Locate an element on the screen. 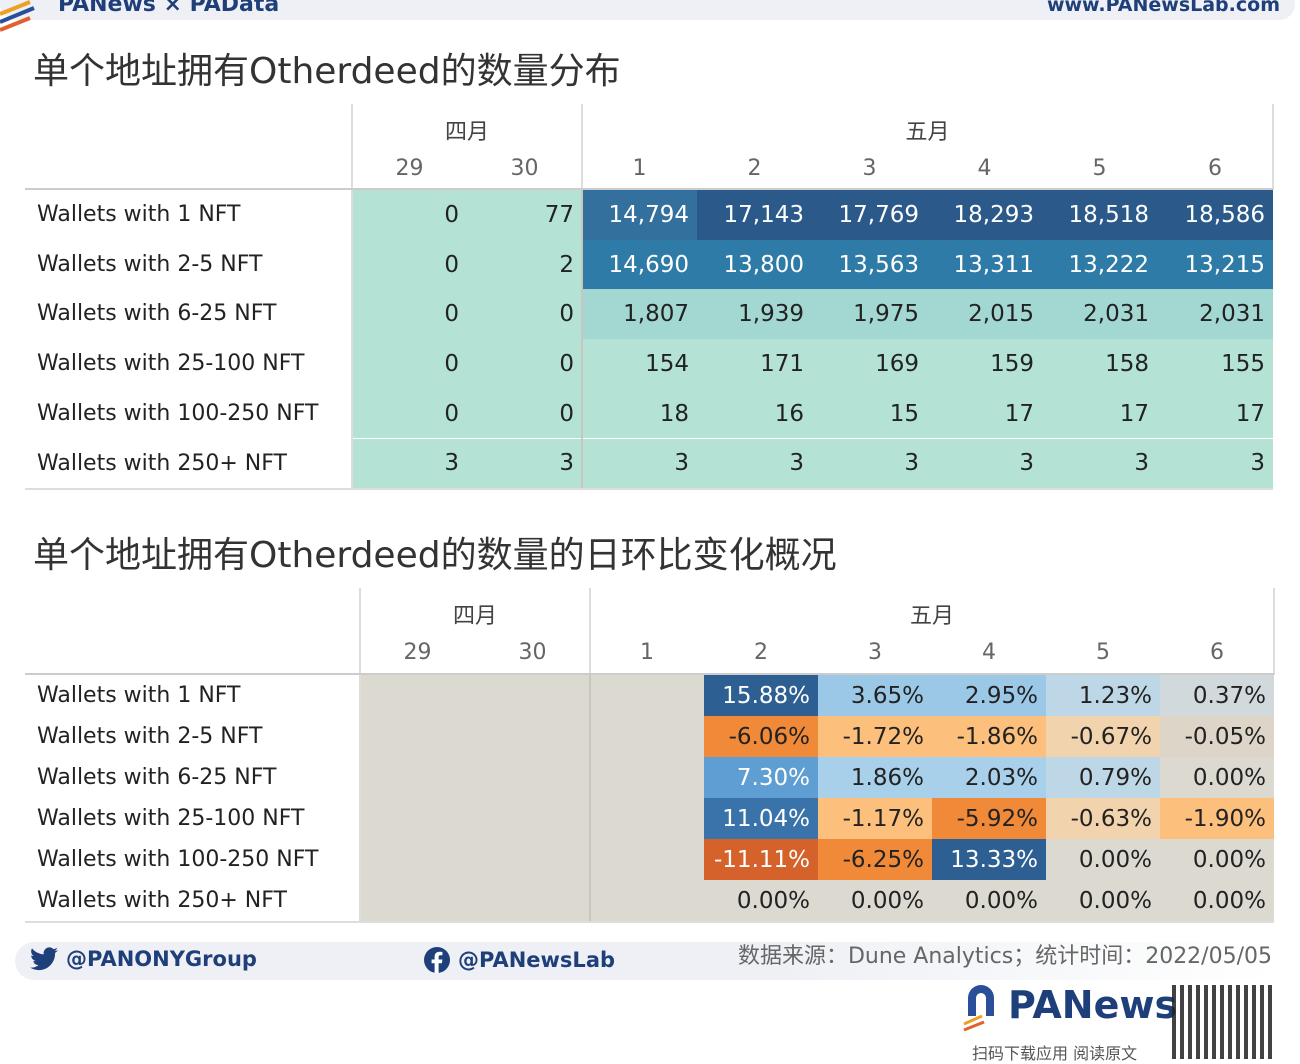 This screenshot has height=1064, width=1300. day-header: 3 is located at coordinates (875, 652).